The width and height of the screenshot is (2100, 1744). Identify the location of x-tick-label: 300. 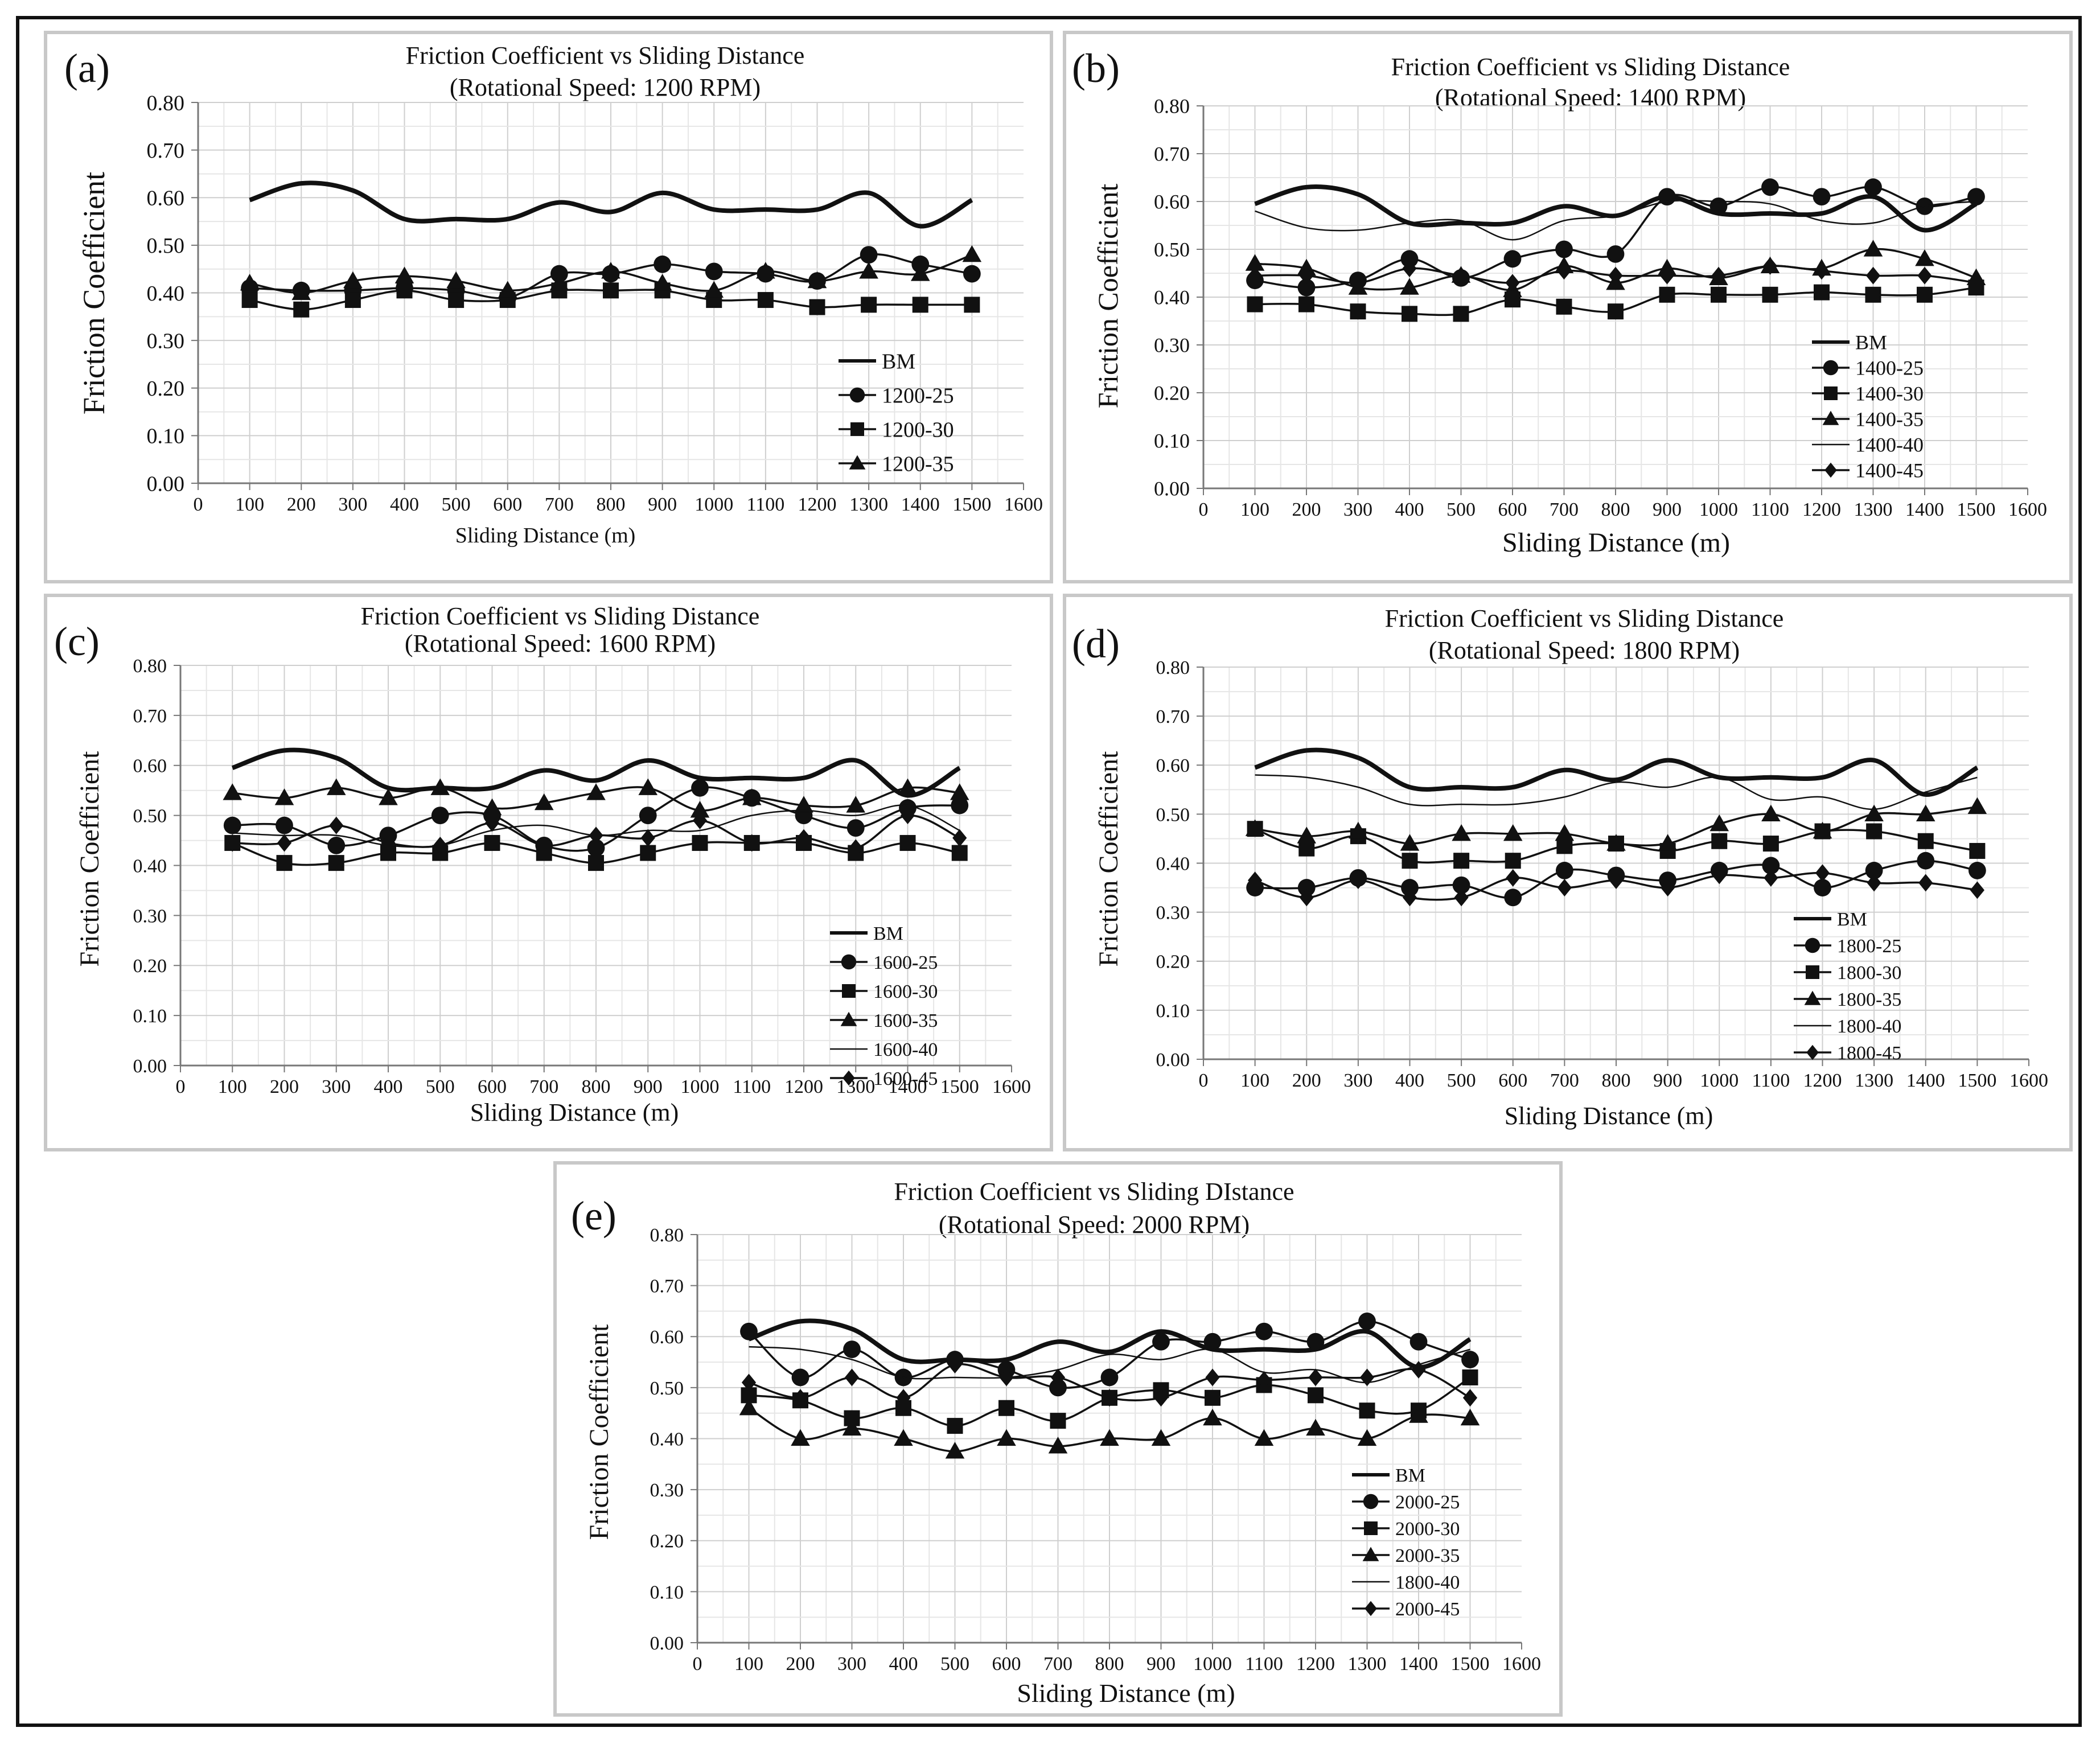
(1357, 1080).